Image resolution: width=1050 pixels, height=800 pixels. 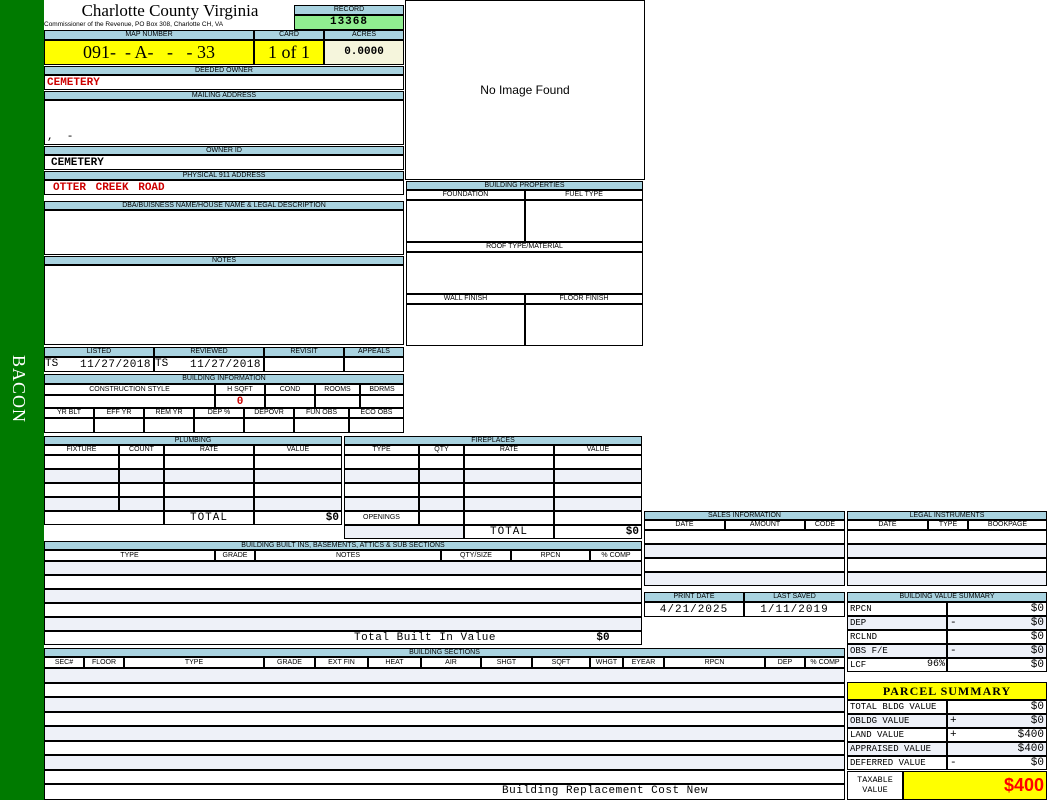 What do you see at coordinates (465, 221) in the screenshot?
I see `foundation-field` at bounding box center [465, 221].